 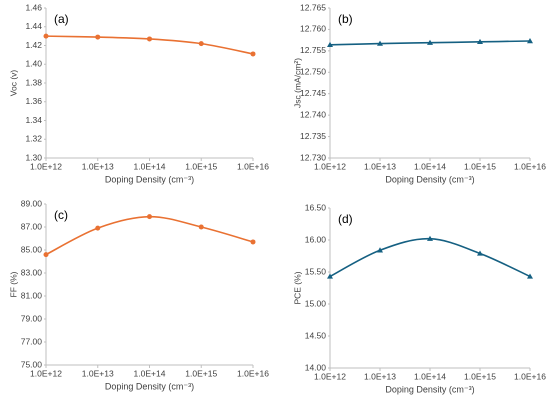 I want to click on y-tick-label: 16.00, so click(x=316, y=239).